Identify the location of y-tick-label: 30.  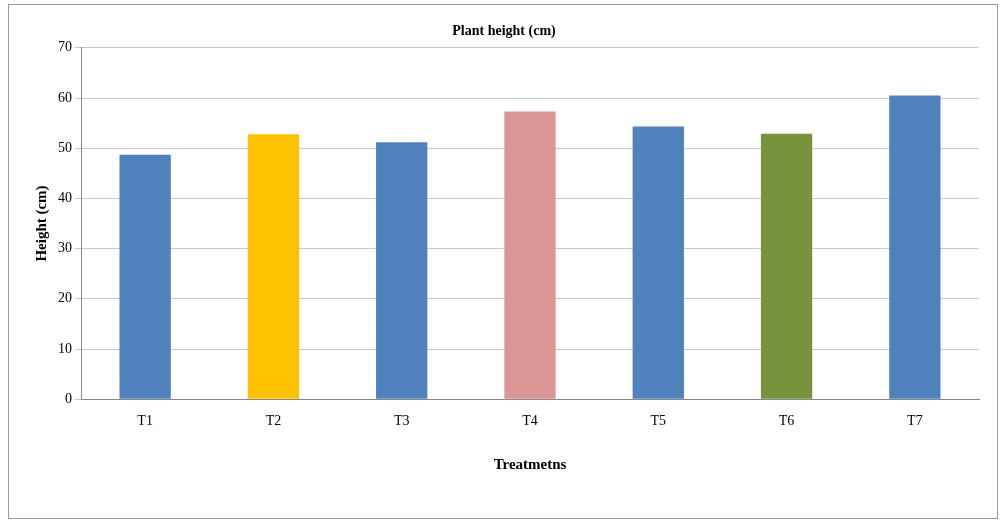
(65, 248).